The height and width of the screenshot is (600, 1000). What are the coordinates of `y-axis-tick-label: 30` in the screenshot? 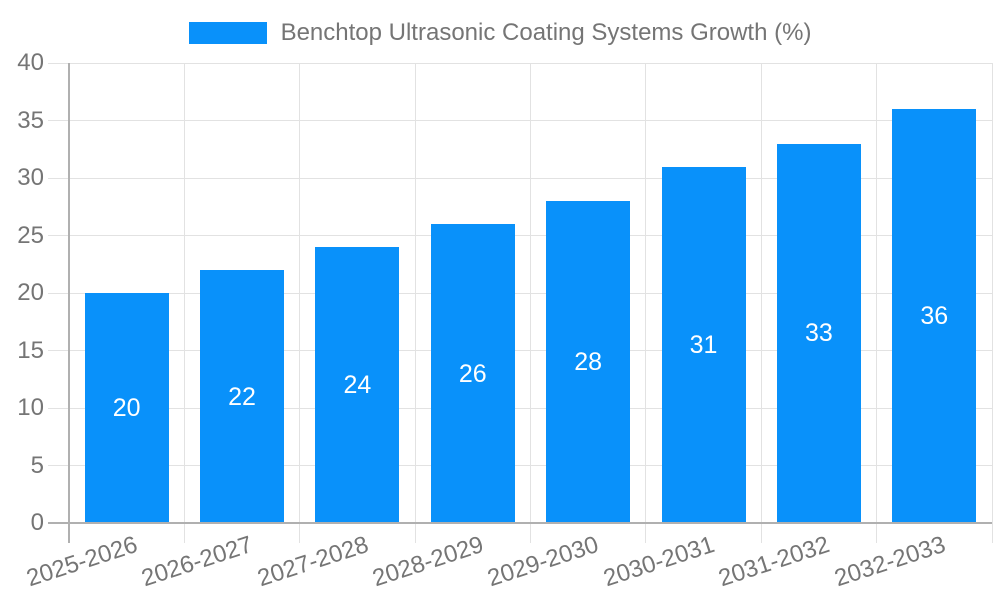 It's located at (30, 177).